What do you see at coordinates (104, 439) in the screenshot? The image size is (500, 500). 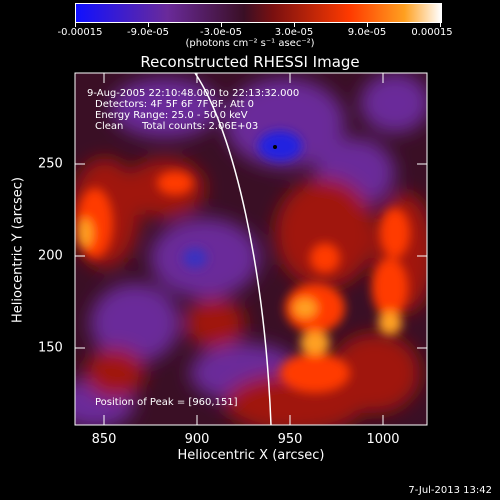 I see `x-tick-label: 850` at bounding box center [104, 439].